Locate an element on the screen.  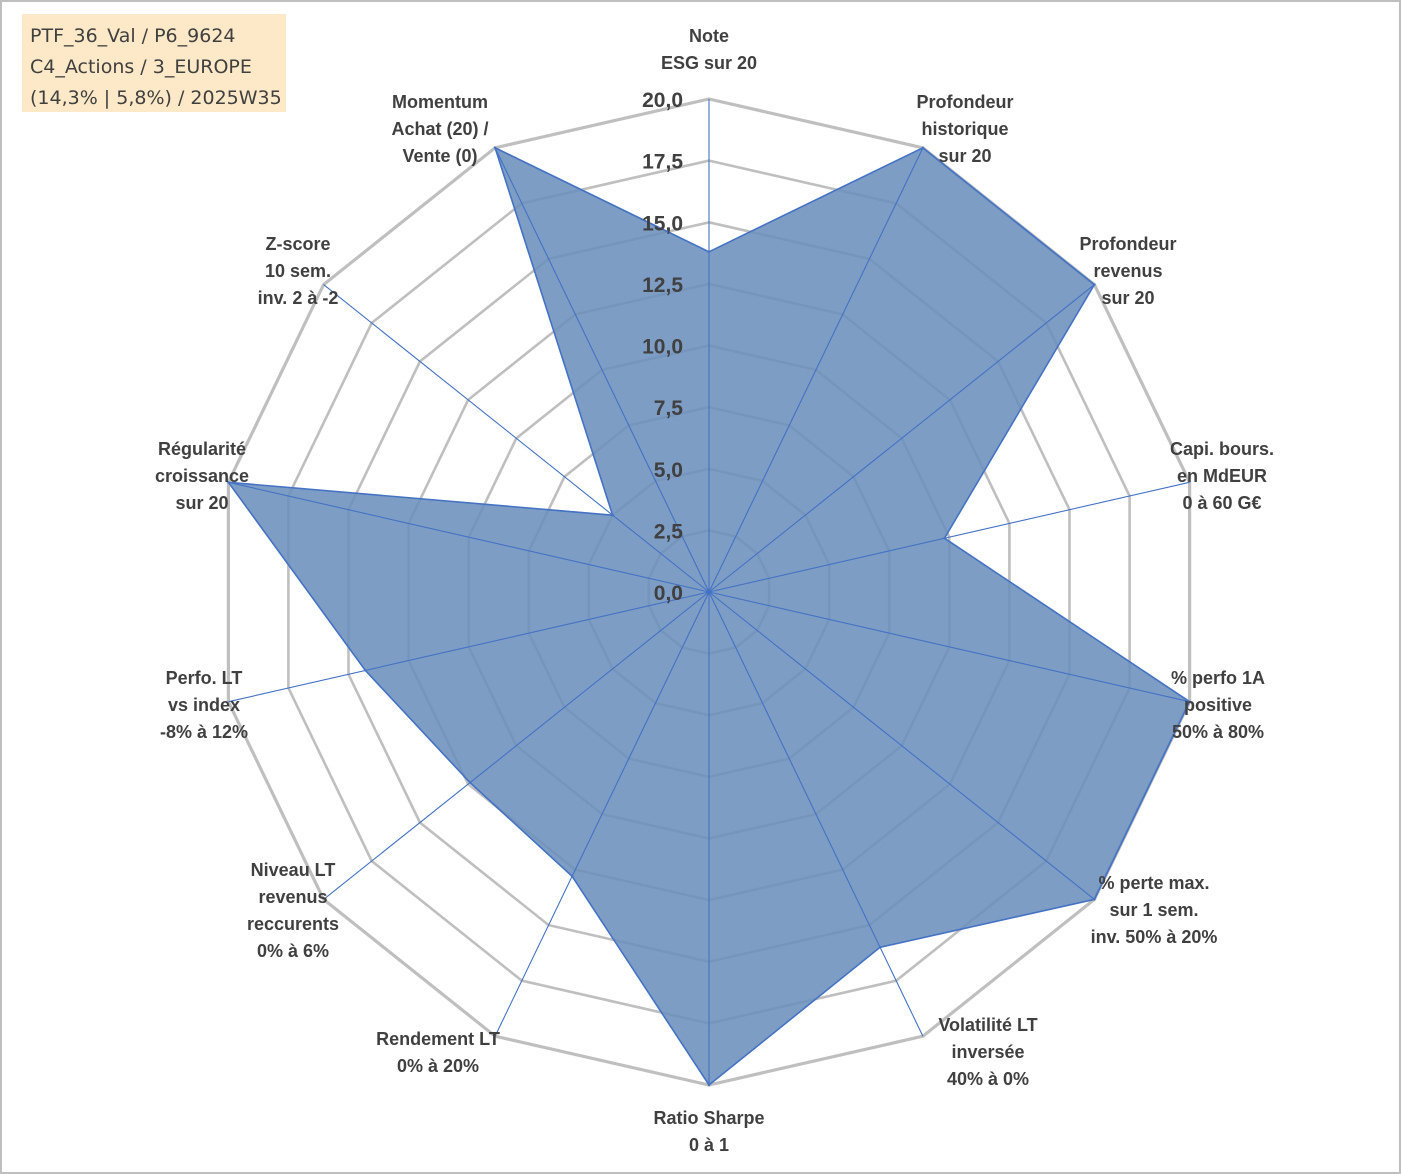
axis-label-line: inv. 2 à -2 is located at coordinates (298, 298).